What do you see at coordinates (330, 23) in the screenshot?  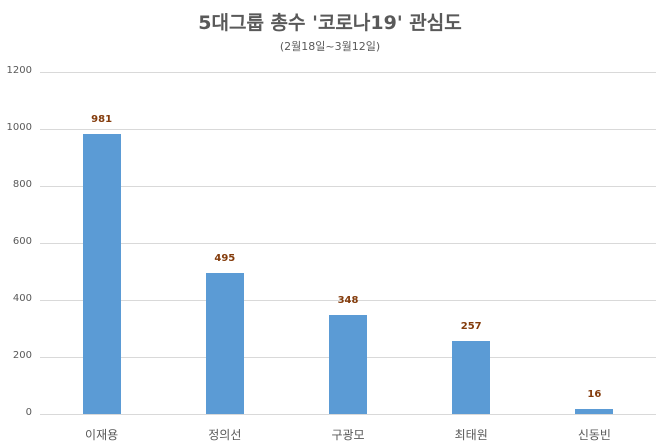 I see `chart-title: 5대그룹 총수 '코로나19' 관심도` at bounding box center [330, 23].